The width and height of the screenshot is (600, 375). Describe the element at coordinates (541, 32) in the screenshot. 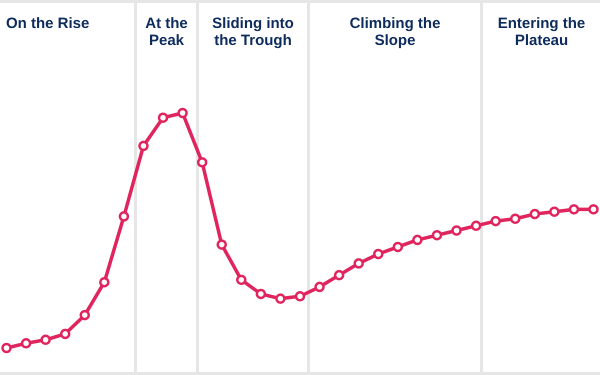

I see `text: Entering the Plateau` at that location.